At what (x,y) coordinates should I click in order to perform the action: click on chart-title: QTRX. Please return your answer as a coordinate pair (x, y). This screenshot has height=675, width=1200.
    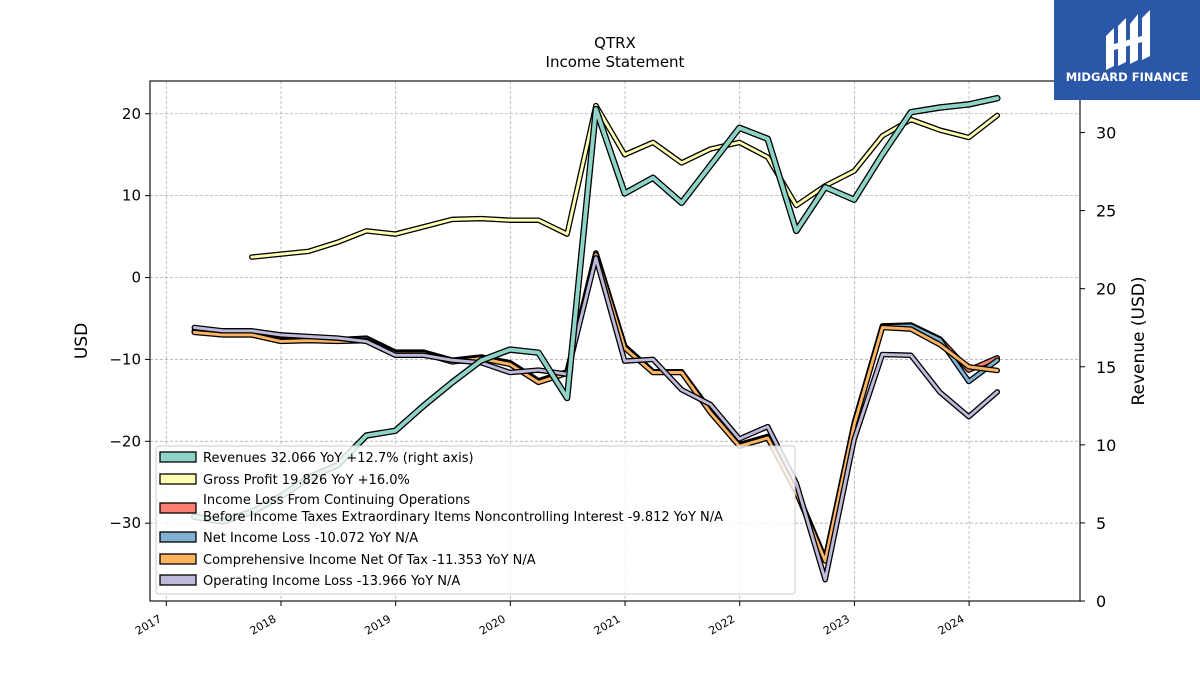
    Looking at the image, I should click on (615, 43).